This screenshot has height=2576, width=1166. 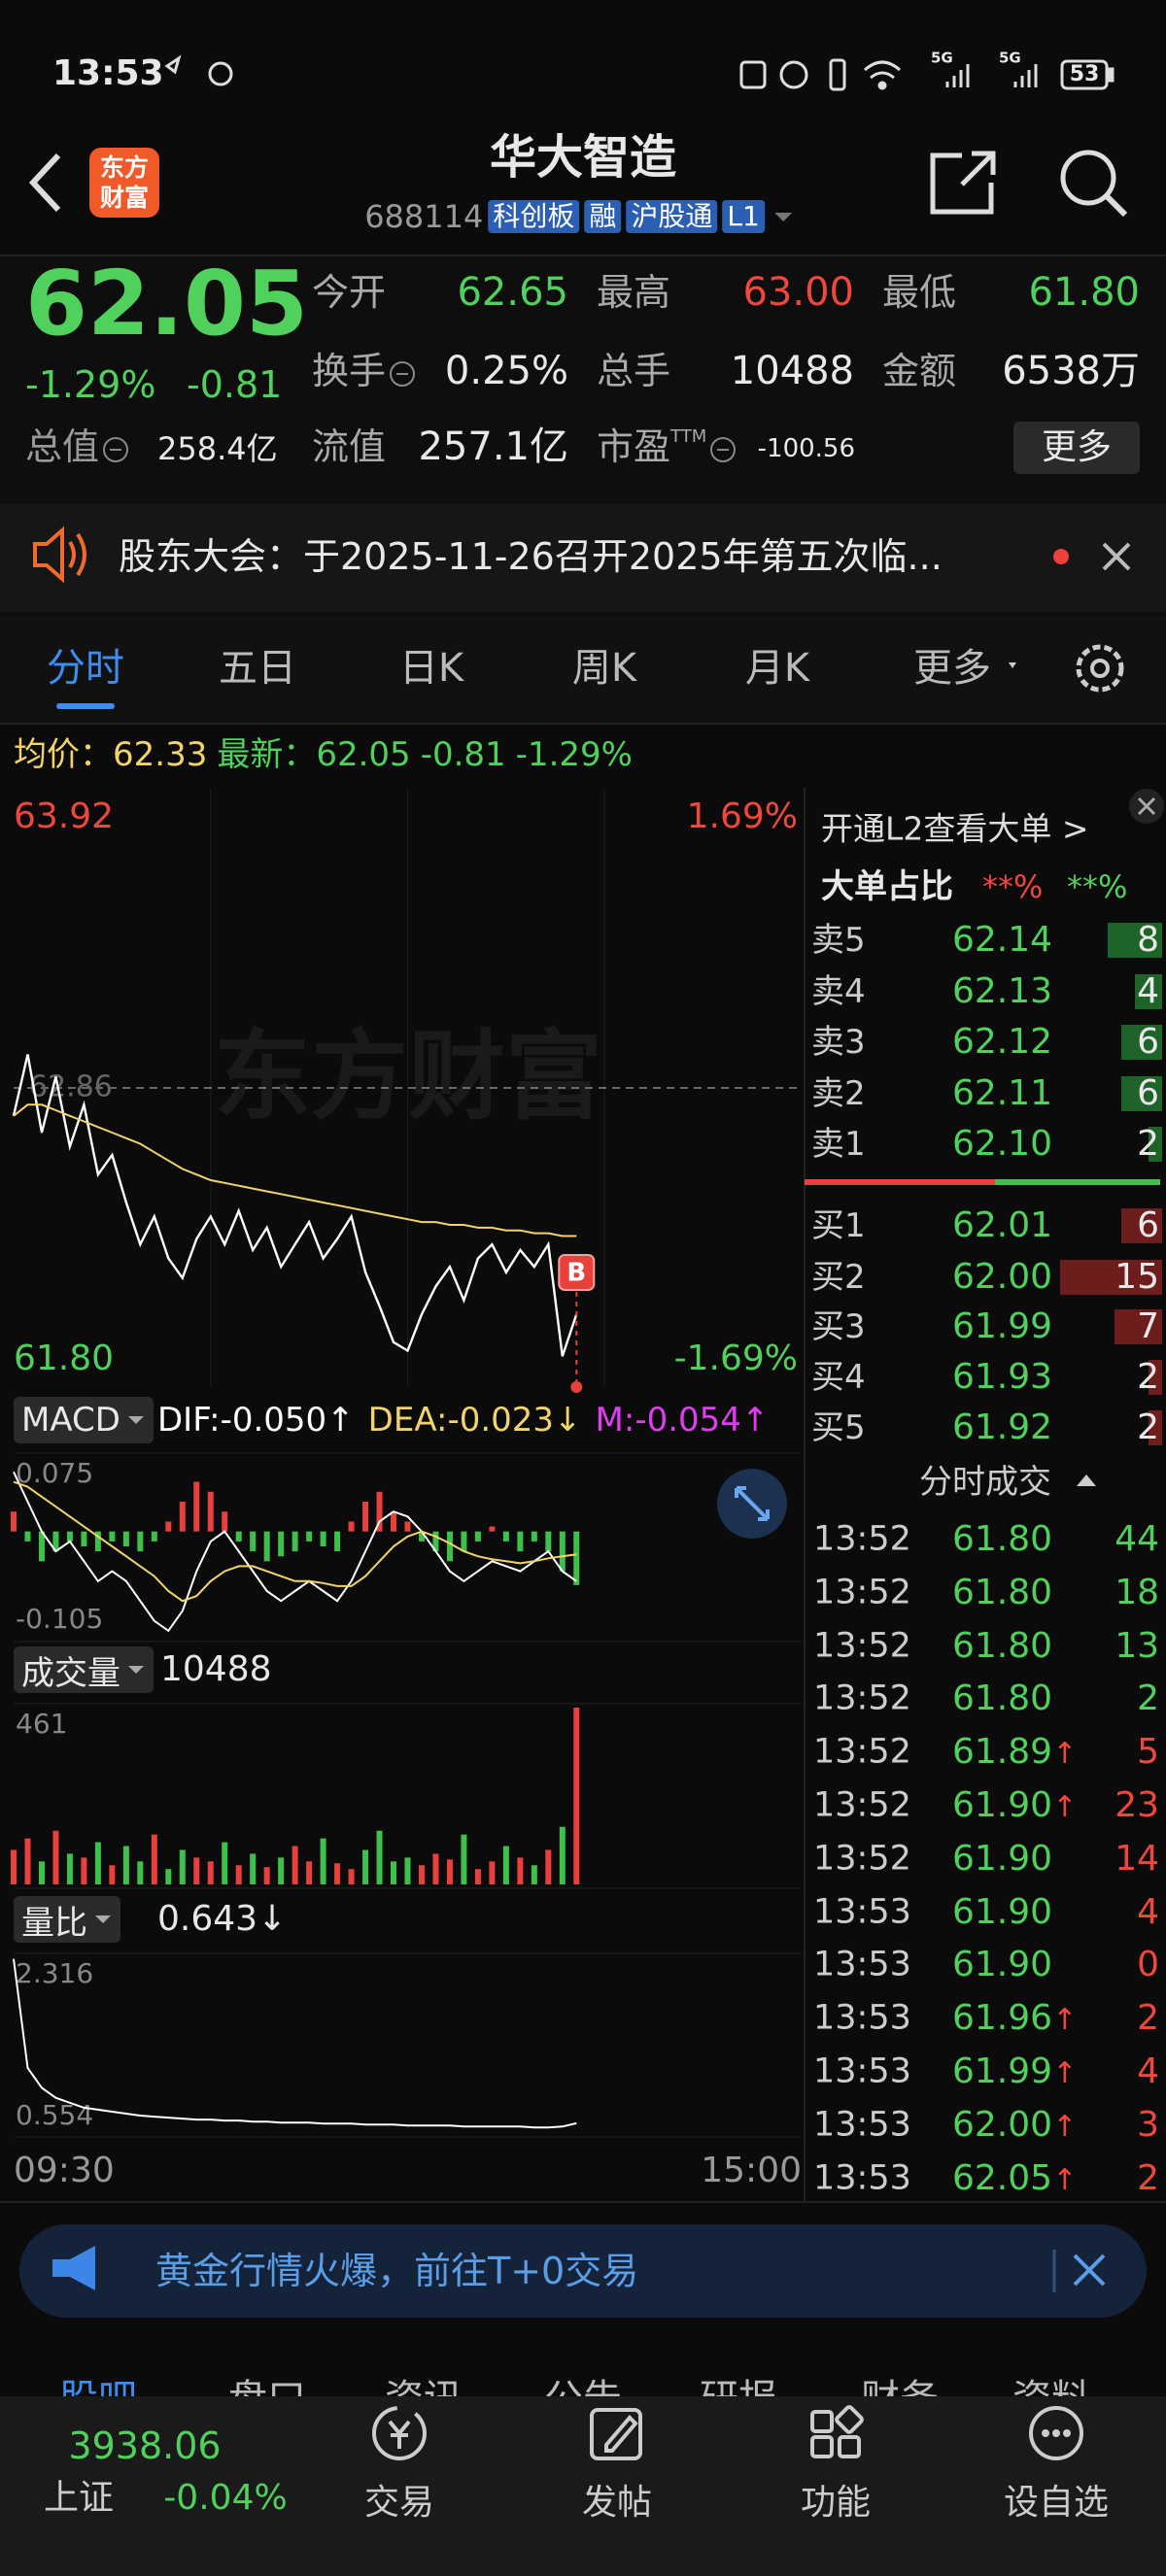 I want to click on chart-tab: 月K, so click(x=777, y=668).